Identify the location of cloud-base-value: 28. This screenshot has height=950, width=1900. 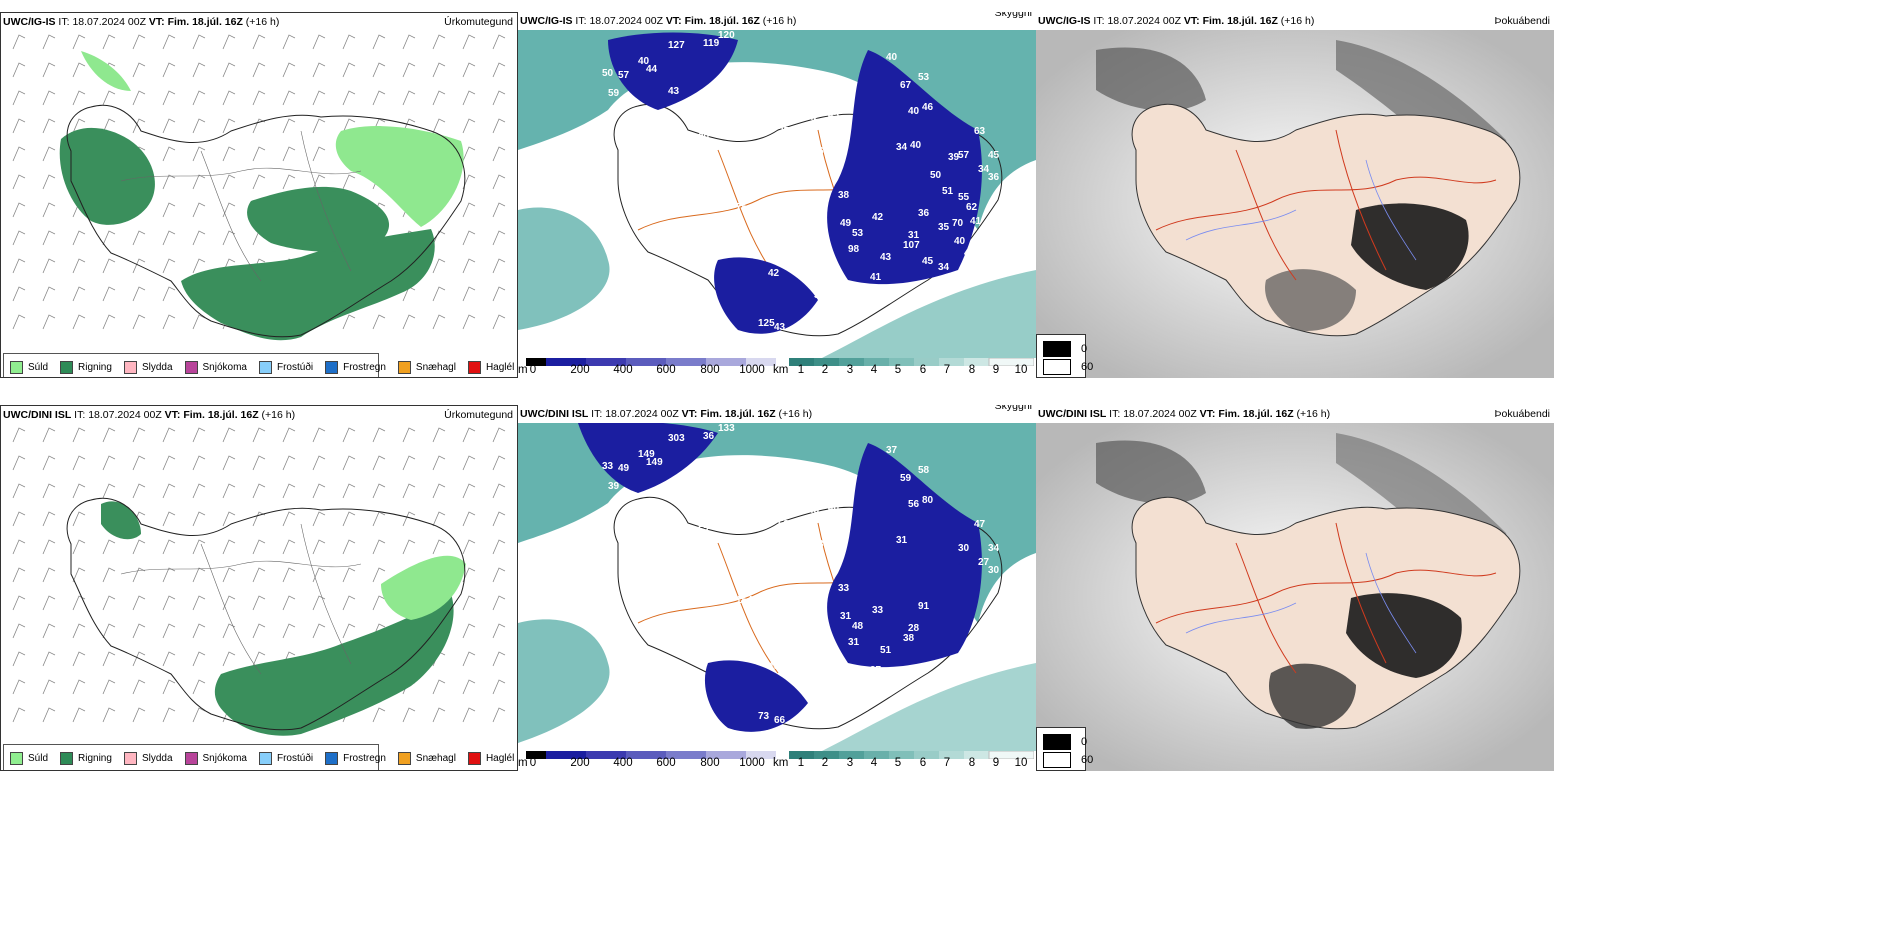
(914, 628).